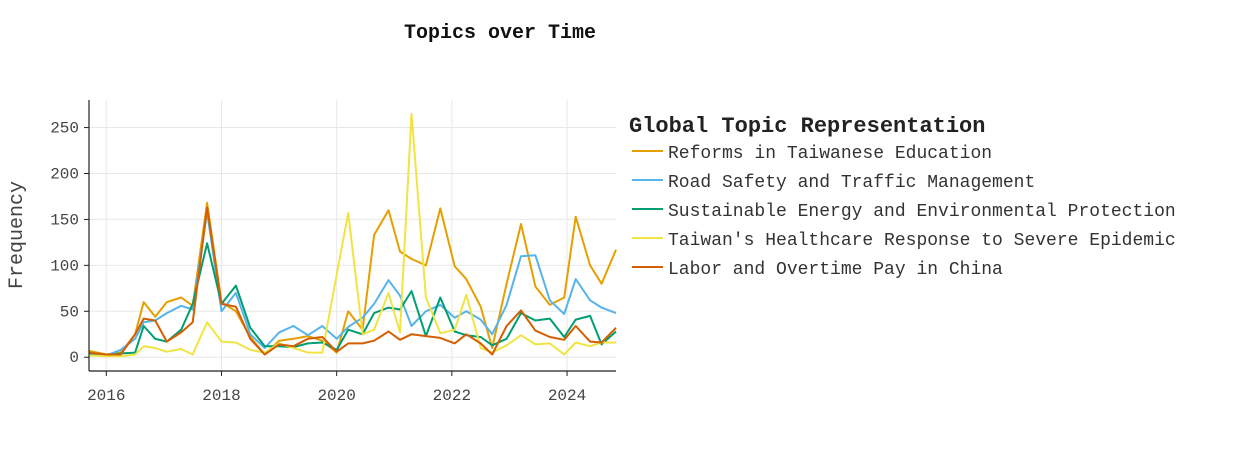 Image resolution: width=1250 pixels, height=450 pixels. What do you see at coordinates (221, 396) in the screenshot?
I see `x-tick-label: 2018` at bounding box center [221, 396].